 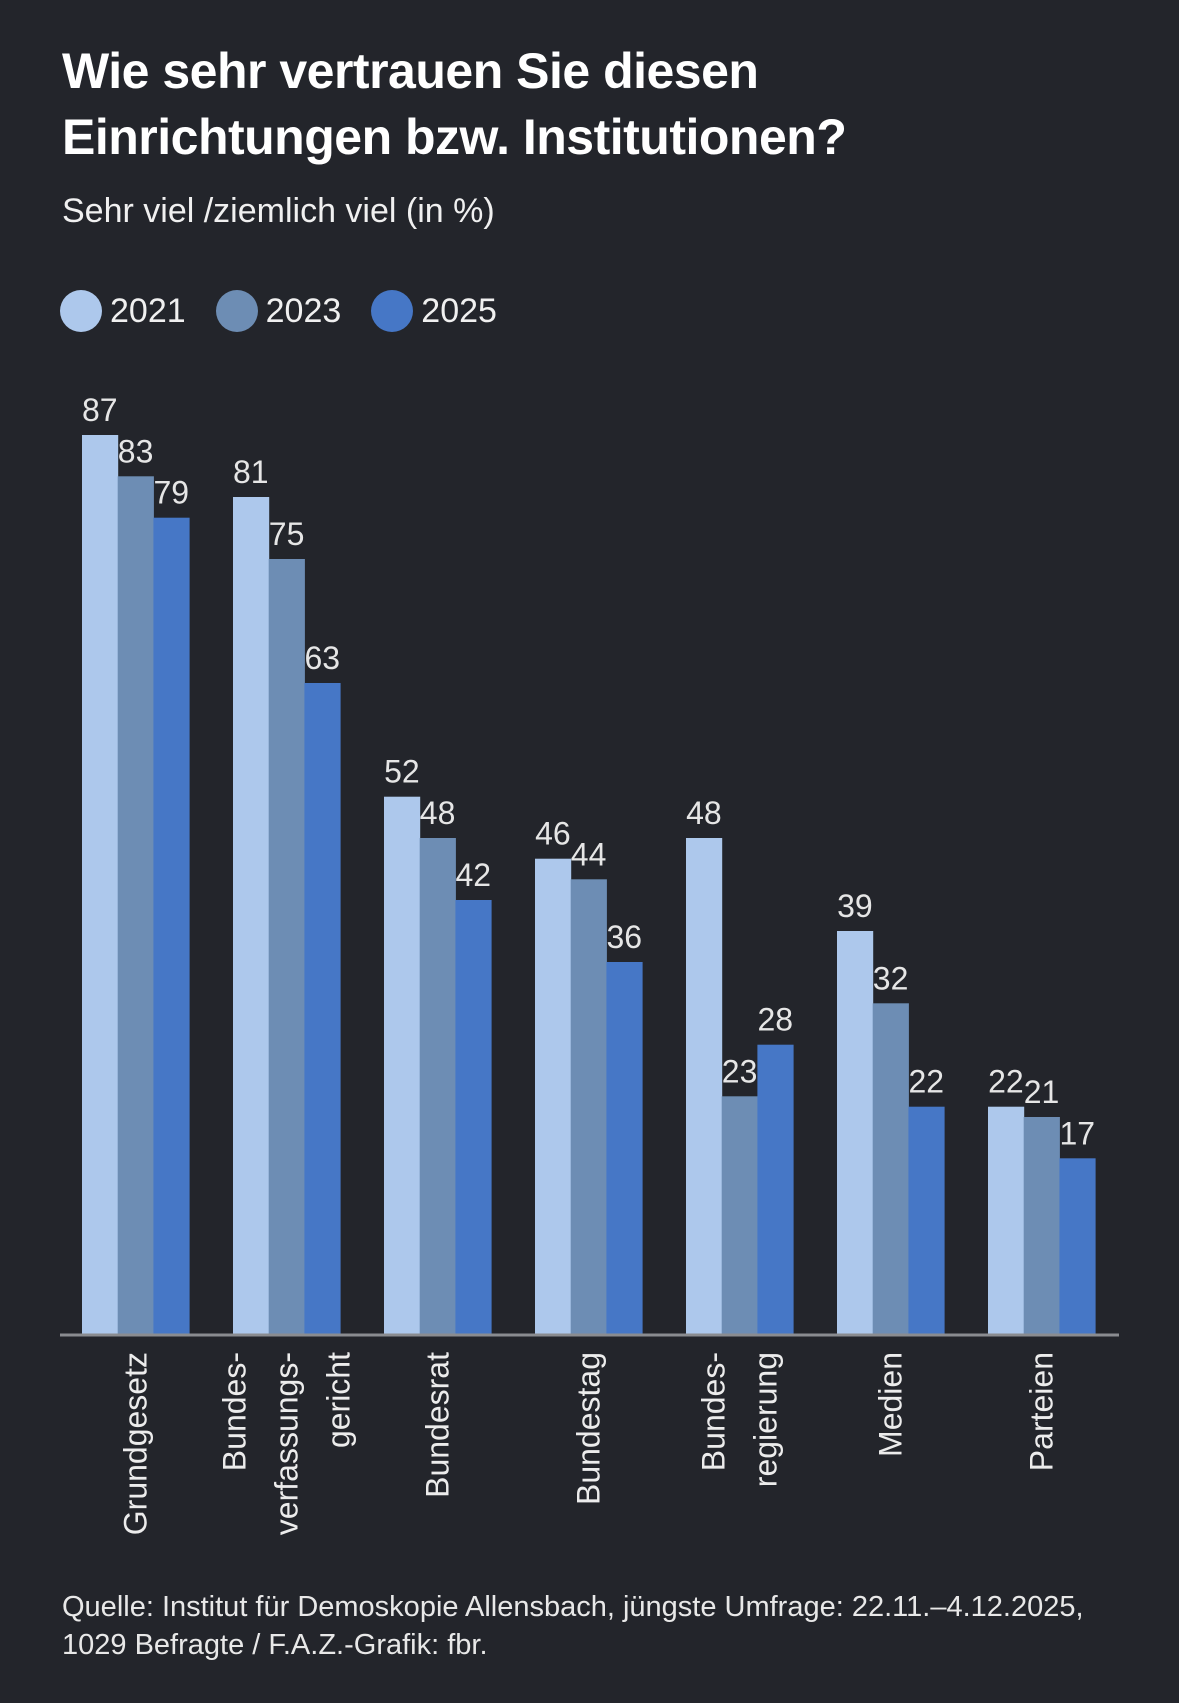 I want to click on chart-subtitle: Sehr viel /ziemlich viel (in %), so click(x=278, y=211).